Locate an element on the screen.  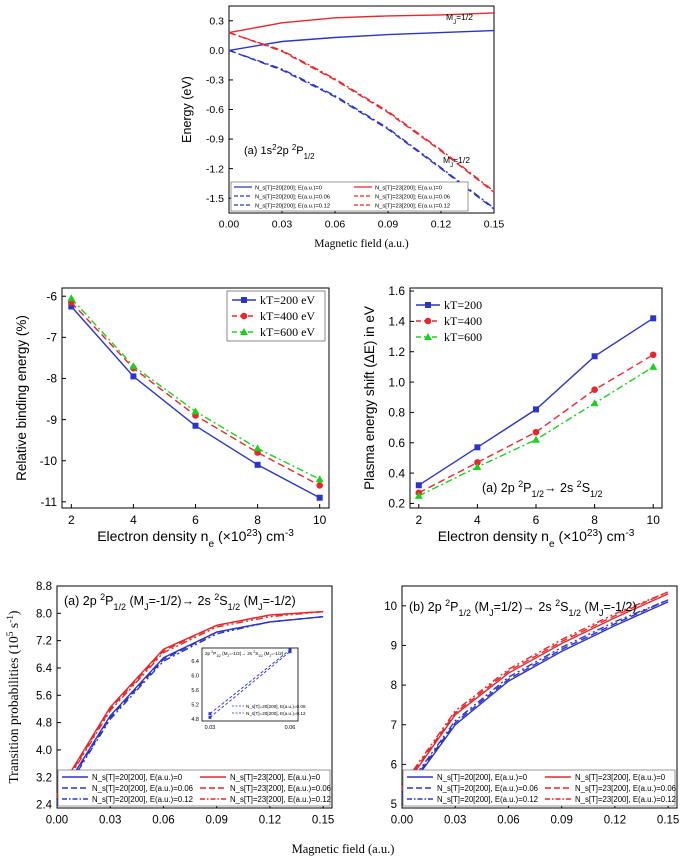
y-tick-label: 6 is located at coordinates (394, 765).